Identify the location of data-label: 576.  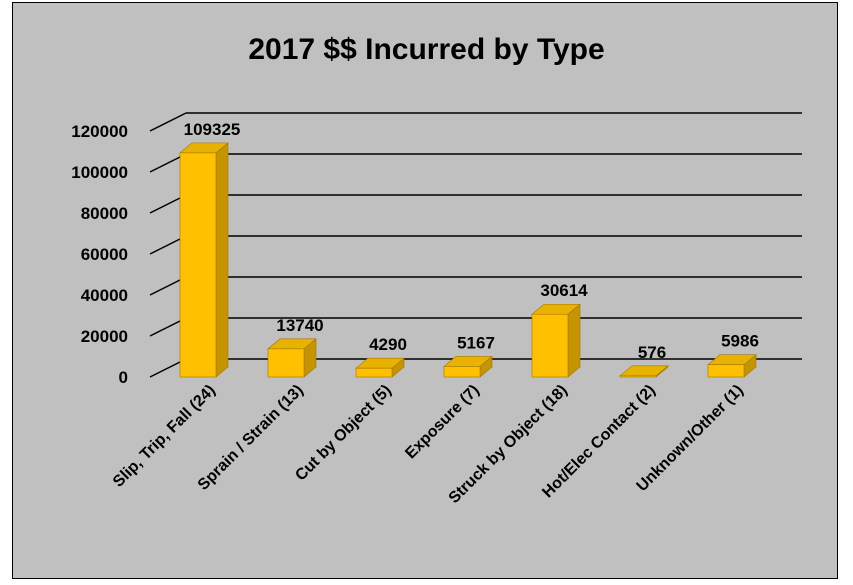
(652, 352).